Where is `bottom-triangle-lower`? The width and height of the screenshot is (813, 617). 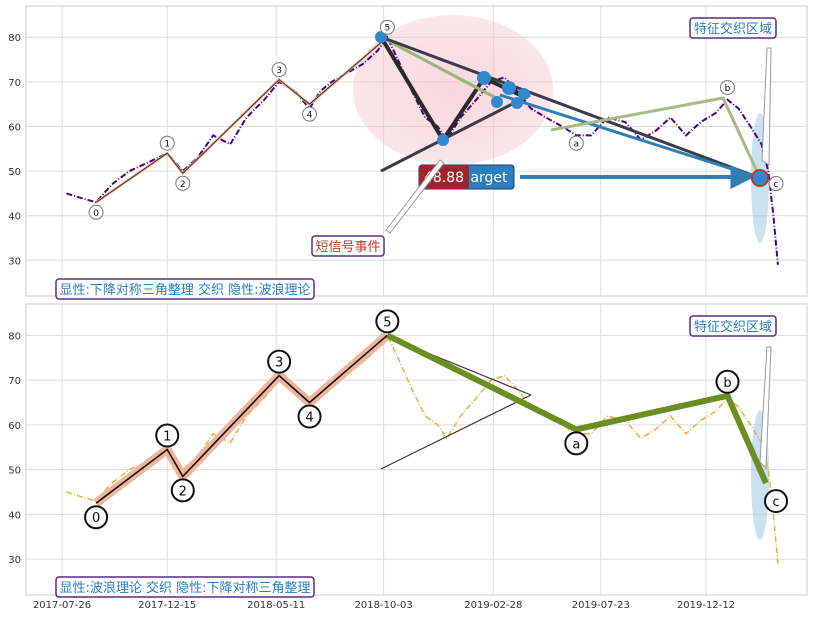 bottom-triangle-lower is located at coordinates (456, 432).